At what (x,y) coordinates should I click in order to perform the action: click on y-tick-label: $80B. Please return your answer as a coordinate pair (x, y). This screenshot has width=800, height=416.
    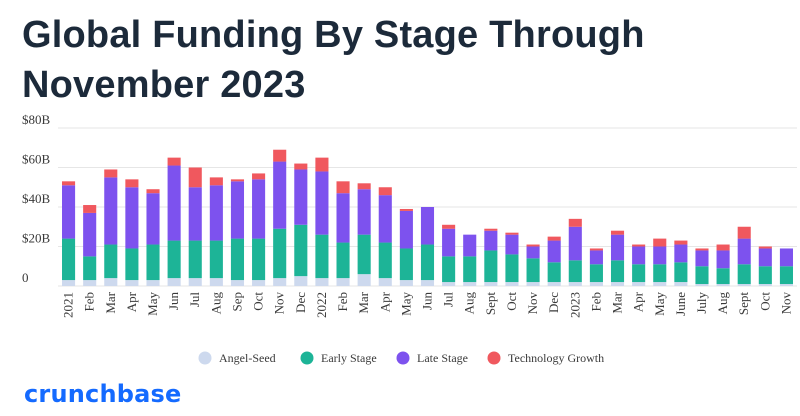
    Looking at the image, I should click on (36, 119).